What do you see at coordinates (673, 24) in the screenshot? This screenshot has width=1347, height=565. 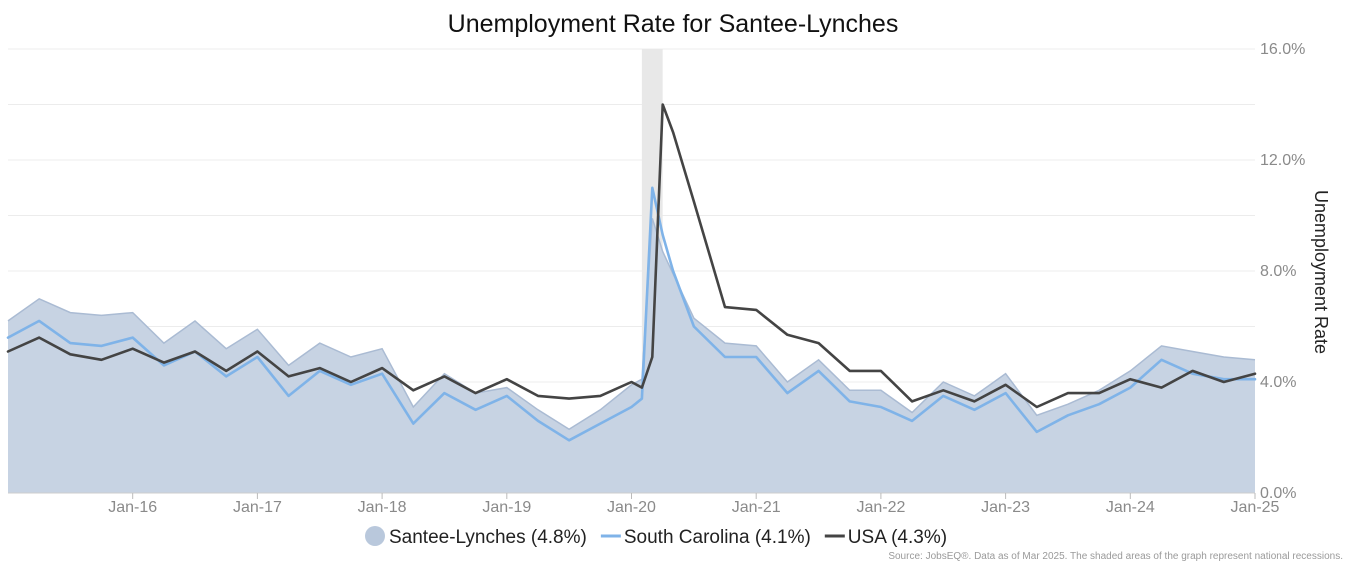 I see `chart-title: Unemployment Rate for Santee-Lynches` at bounding box center [673, 24].